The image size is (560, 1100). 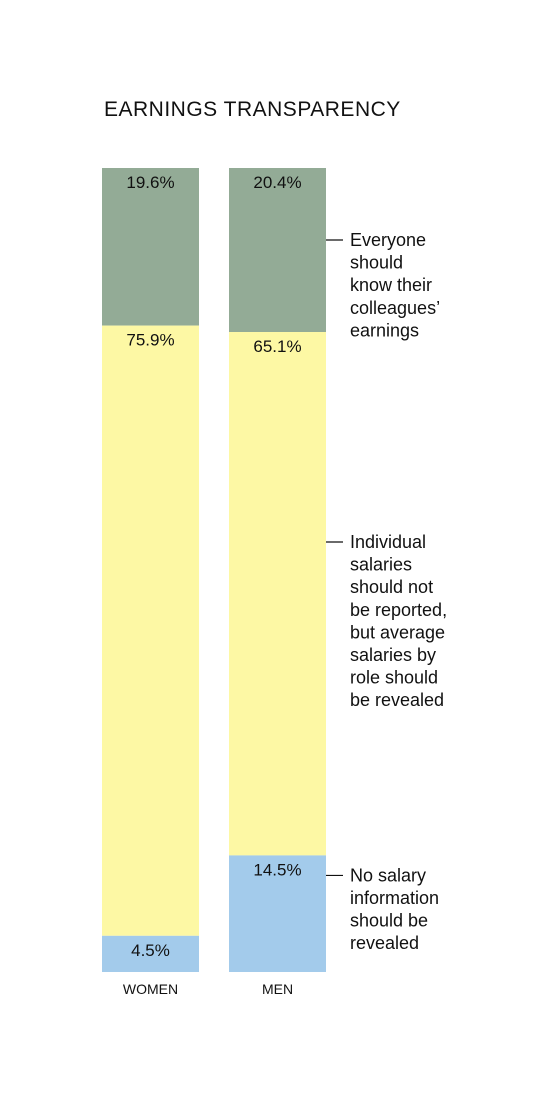 What do you see at coordinates (277, 989) in the screenshot?
I see `category-label-men: MEN` at bounding box center [277, 989].